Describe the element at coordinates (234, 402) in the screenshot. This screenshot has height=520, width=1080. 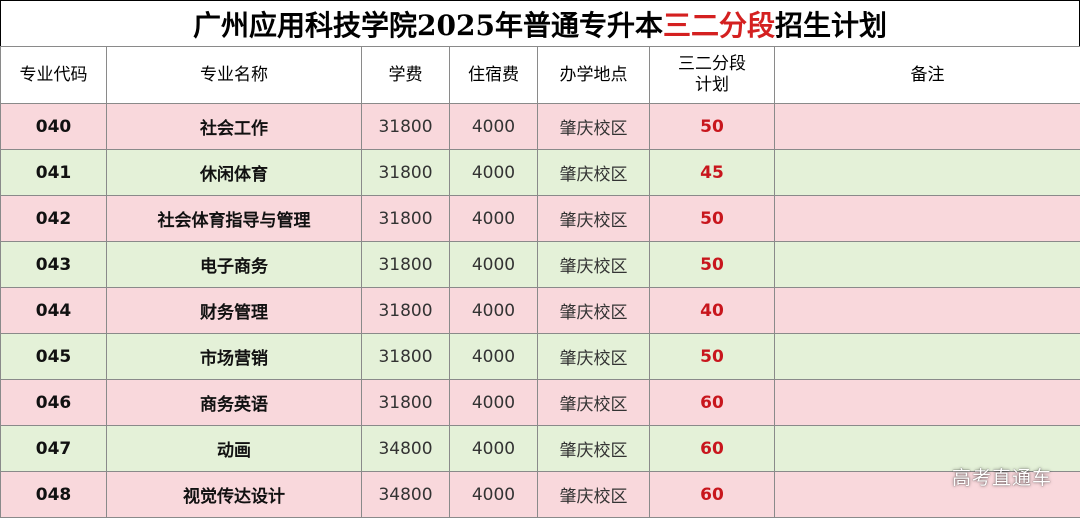
I see `cell-name: 商务英语` at that location.